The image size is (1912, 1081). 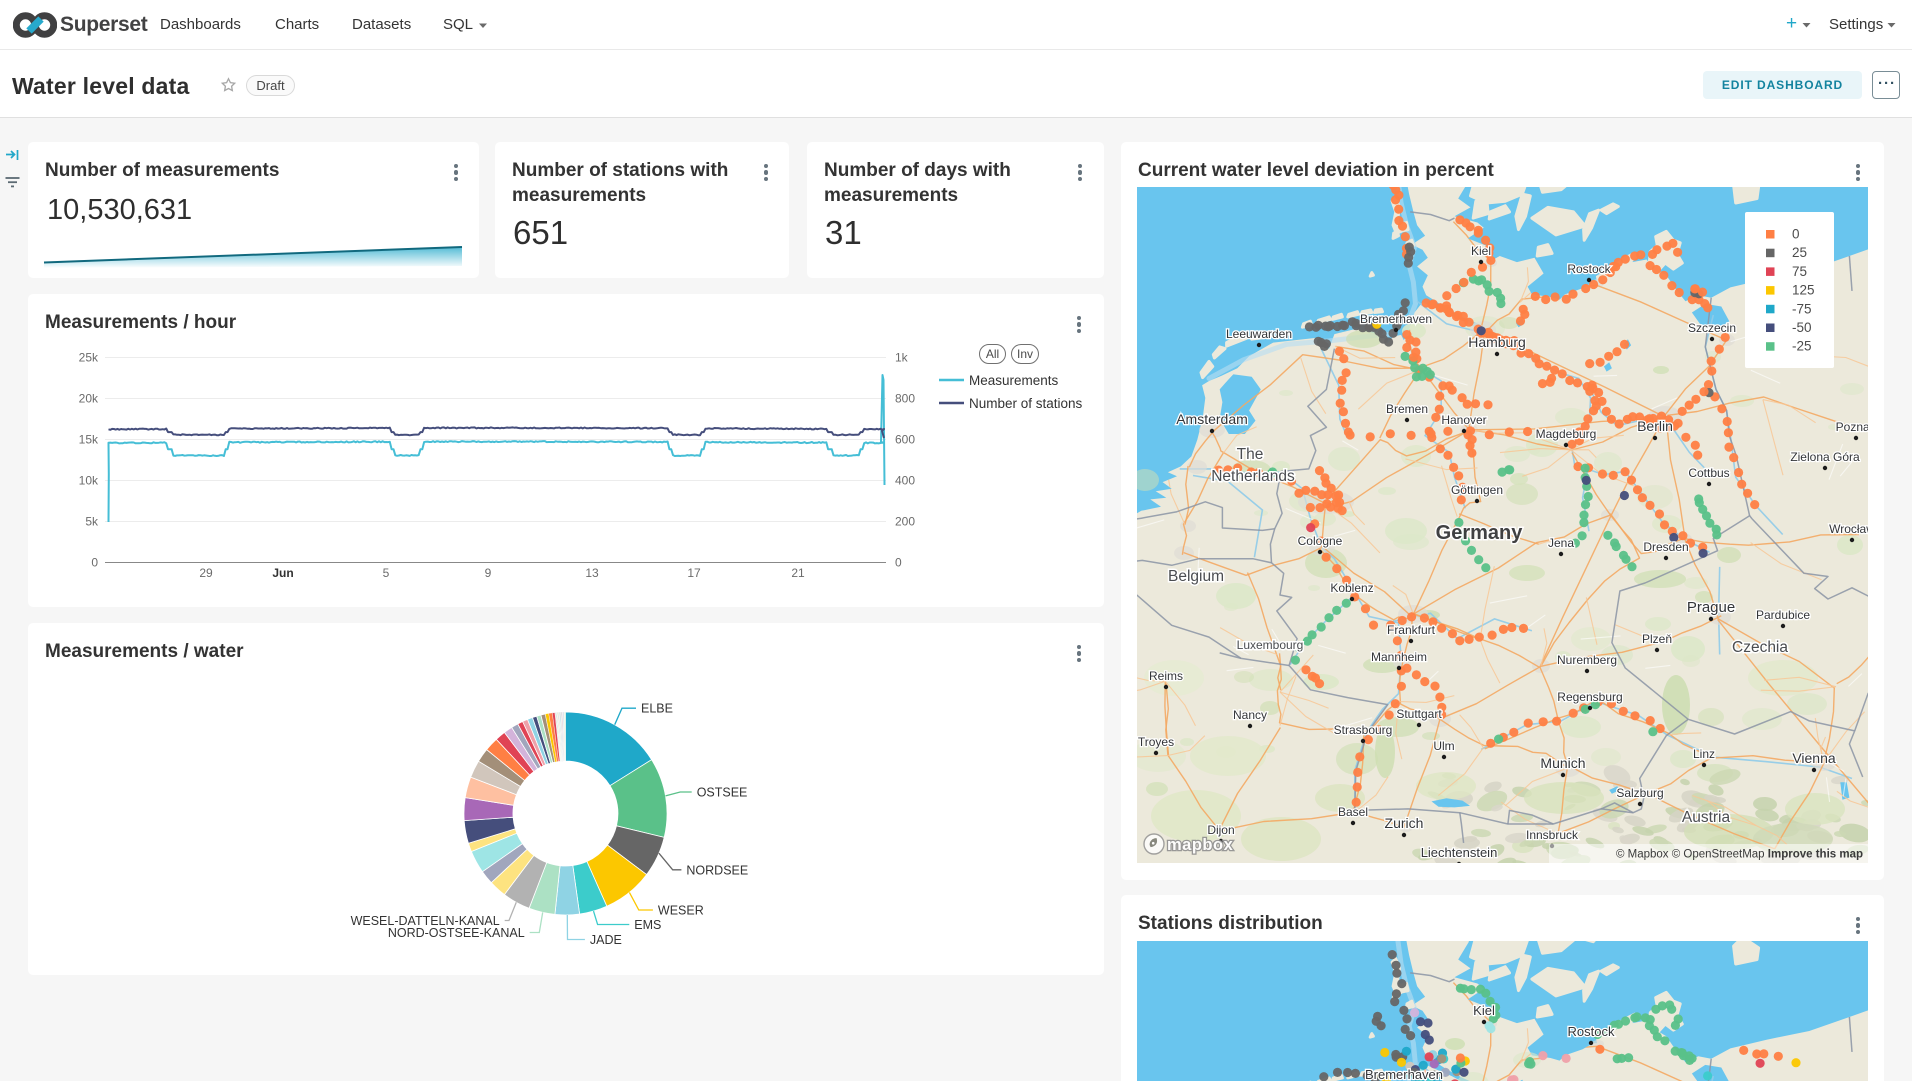 What do you see at coordinates (657, 709) in the screenshot?
I see `svg-text: ELBE` at bounding box center [657, 709].